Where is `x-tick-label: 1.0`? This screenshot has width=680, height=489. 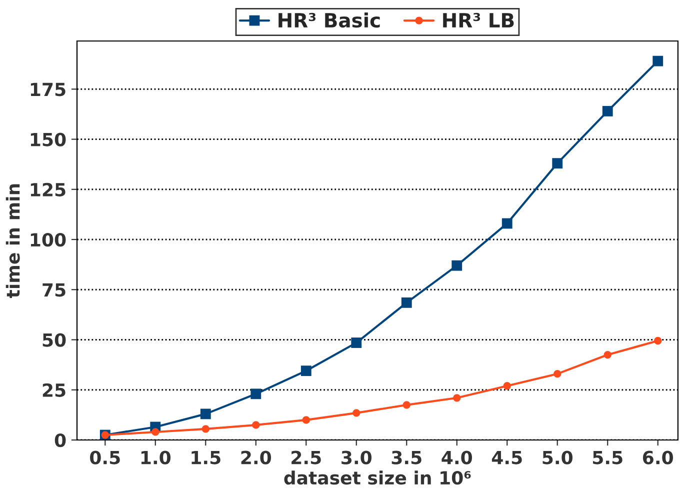
x-tick-label: 1.0 is located at coordinates (156, 457).